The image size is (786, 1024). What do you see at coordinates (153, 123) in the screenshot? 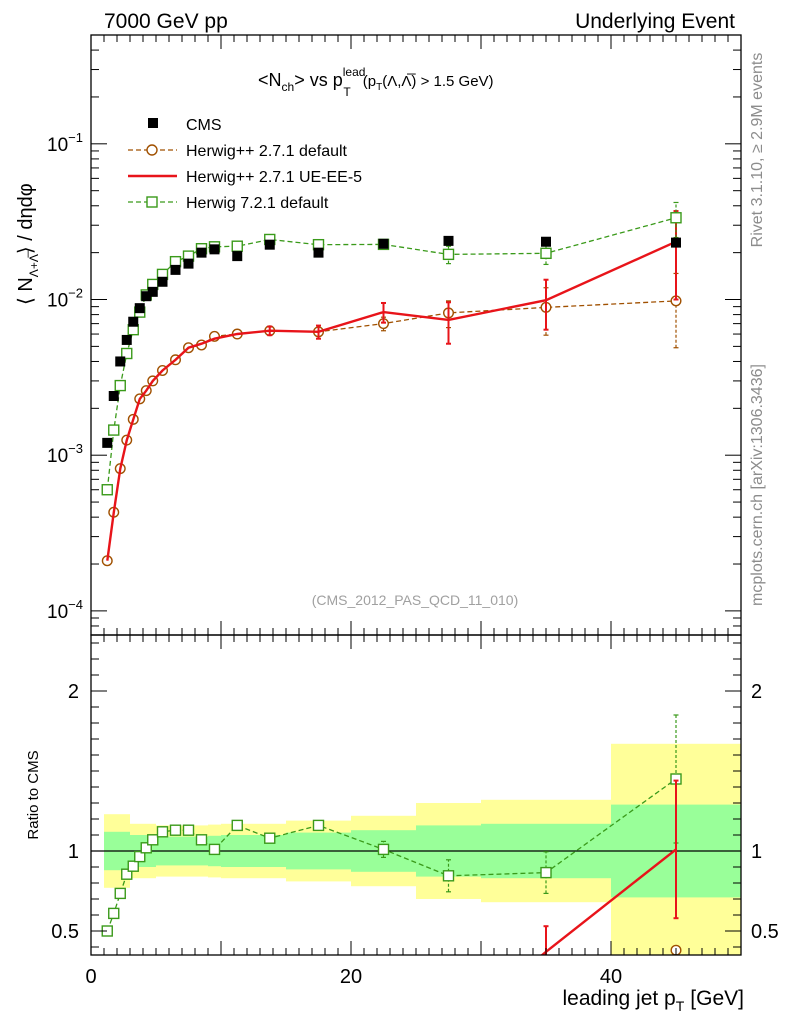
I see `legend-marker-cms` at bounding box center [153, 123].